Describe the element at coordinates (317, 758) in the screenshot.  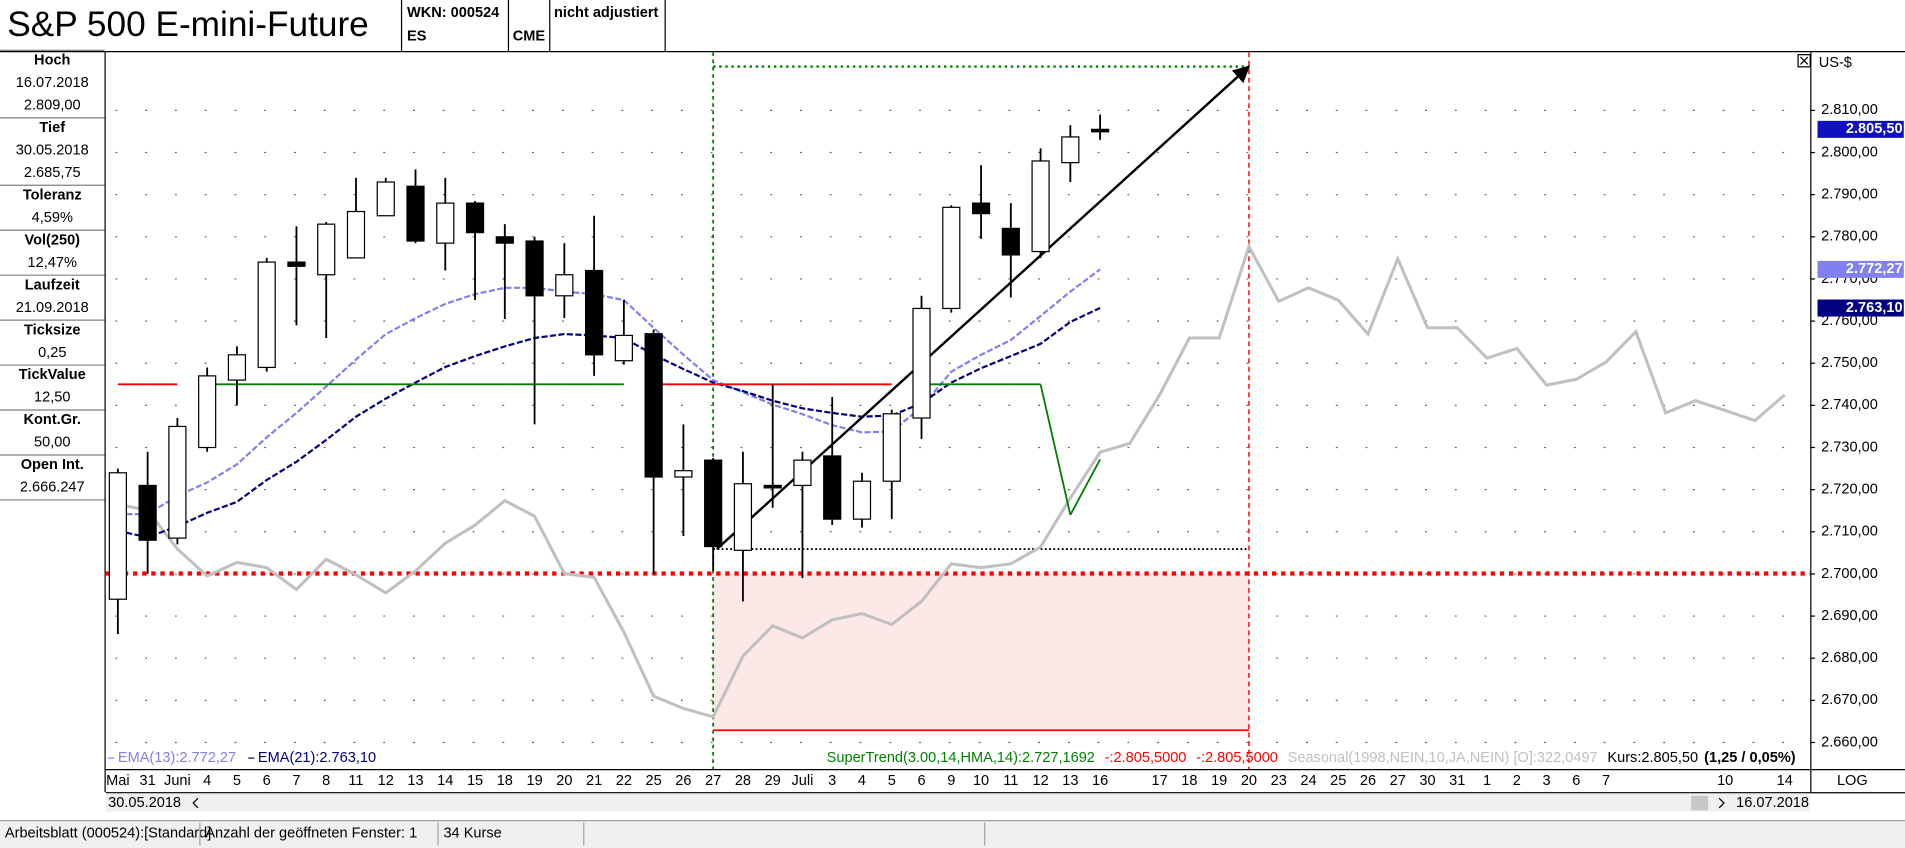
I see `legend-entry: EMA(21):2.763,10` at that location.